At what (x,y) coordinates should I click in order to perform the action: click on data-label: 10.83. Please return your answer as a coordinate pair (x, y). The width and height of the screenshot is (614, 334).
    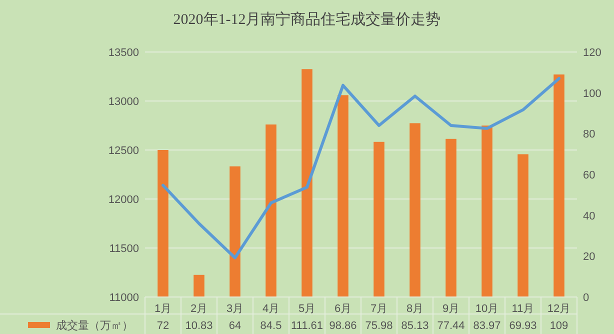
    Looking at the image, I should click on (199, 326).